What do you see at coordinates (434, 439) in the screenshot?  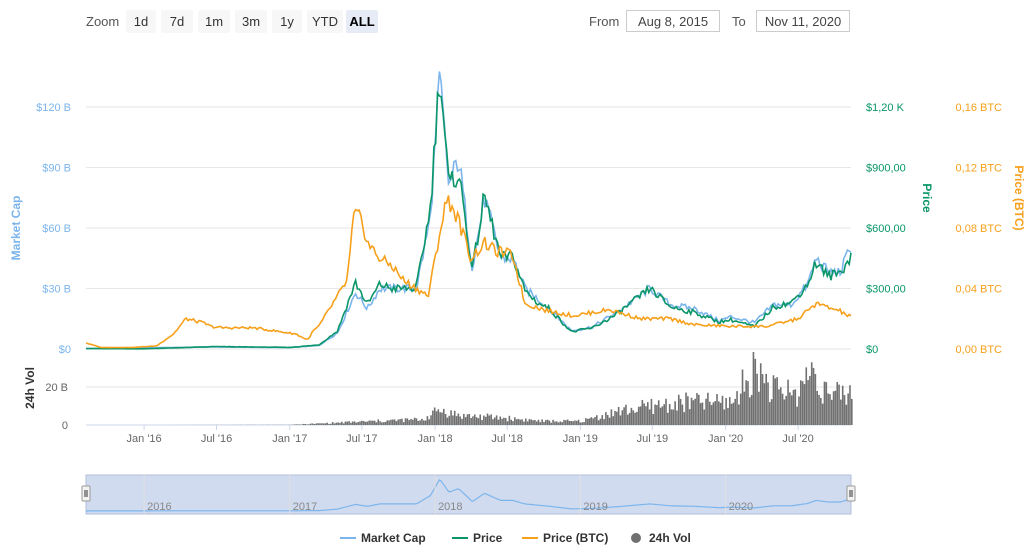 I see `x-tick-label: Jan '18` at bounding box center [434, 439].